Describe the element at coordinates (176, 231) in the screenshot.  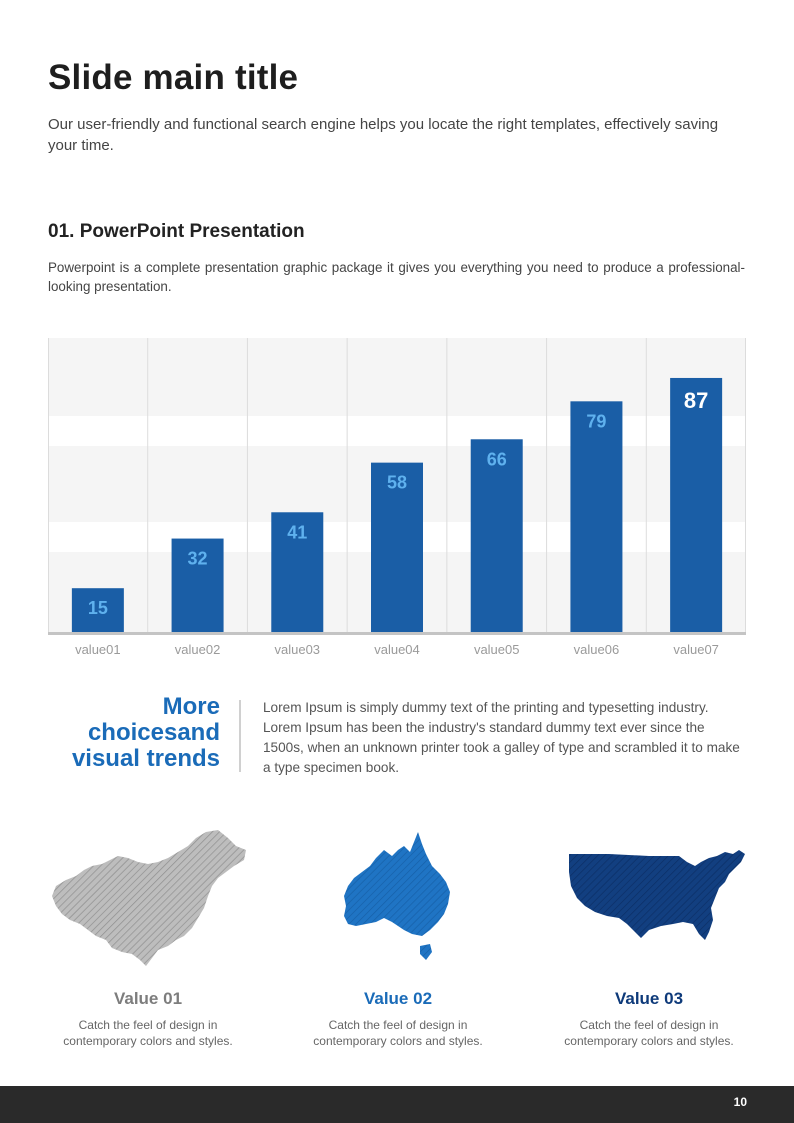
I see `section-heading: 01. PowerPoint Presentation` at that location.